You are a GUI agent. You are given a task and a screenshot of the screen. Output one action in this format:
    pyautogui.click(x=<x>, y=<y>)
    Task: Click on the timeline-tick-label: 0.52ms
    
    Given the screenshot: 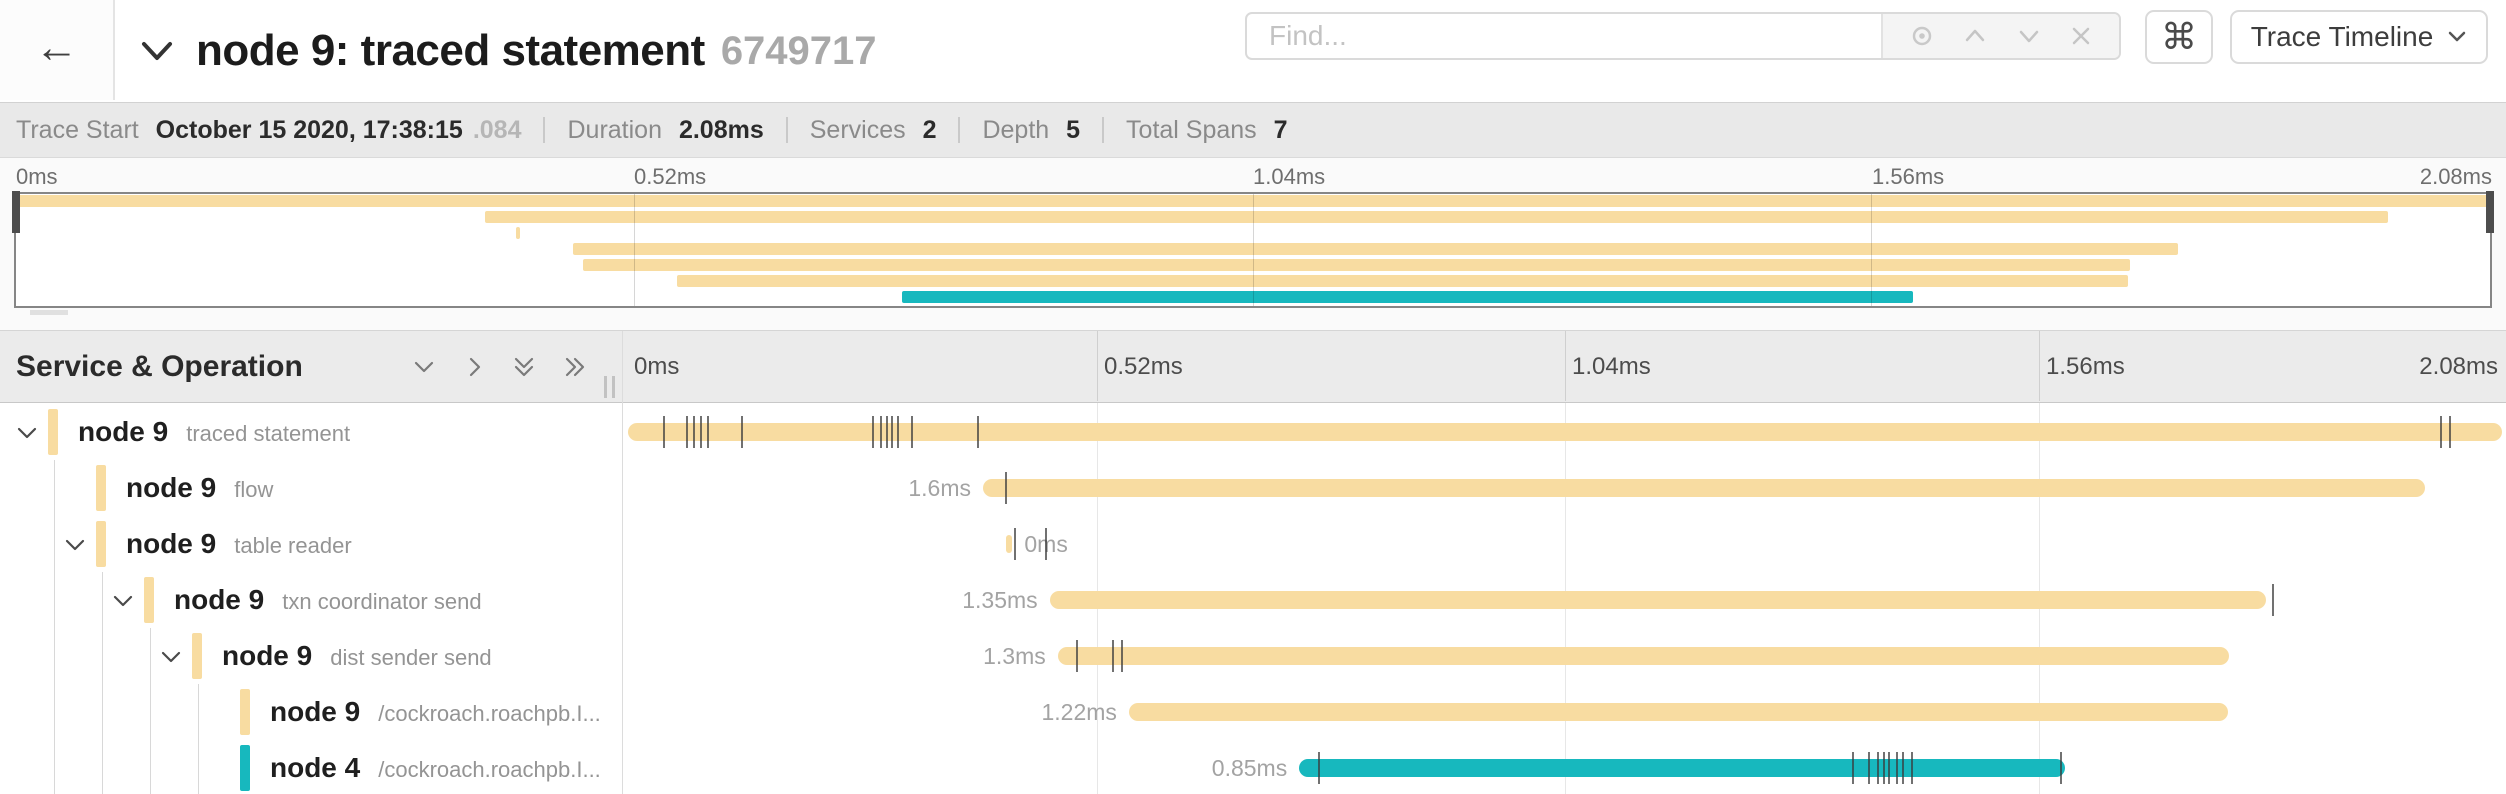 What is the action you would take?
    pyautogui.click(x=1143, y=366)
    